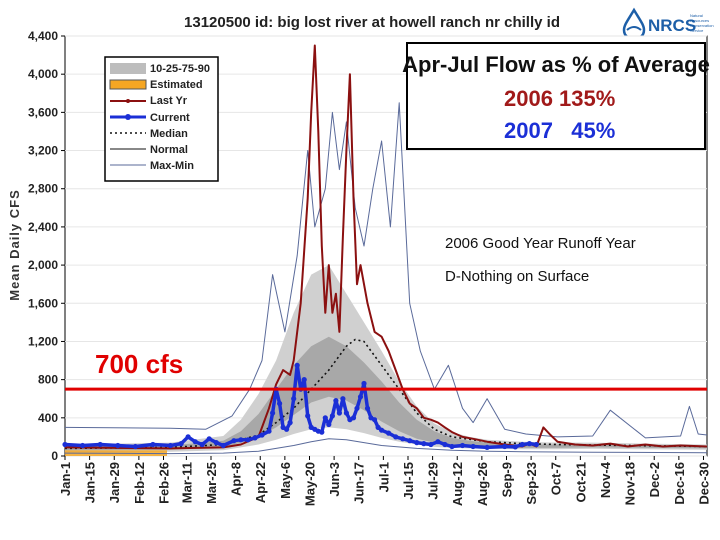 This screenshot has width=720, height=540. I want to click on y-tick-label: 800, so click(48, 380).